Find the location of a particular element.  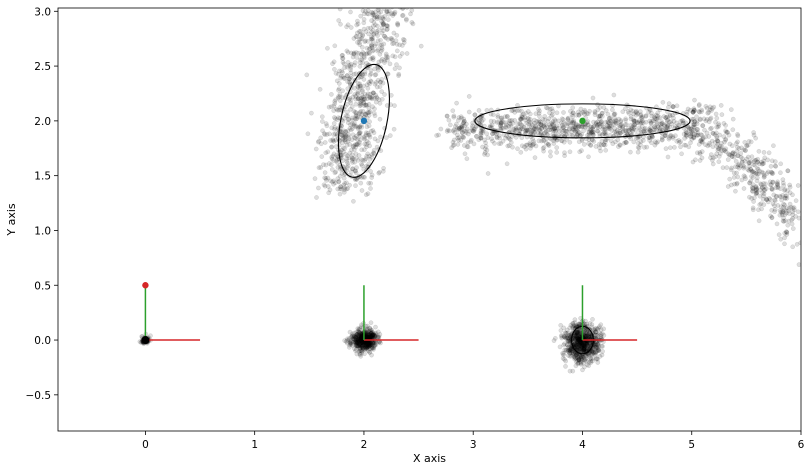

y-tick-label: 3.0 is located at coordinates (42, 12).